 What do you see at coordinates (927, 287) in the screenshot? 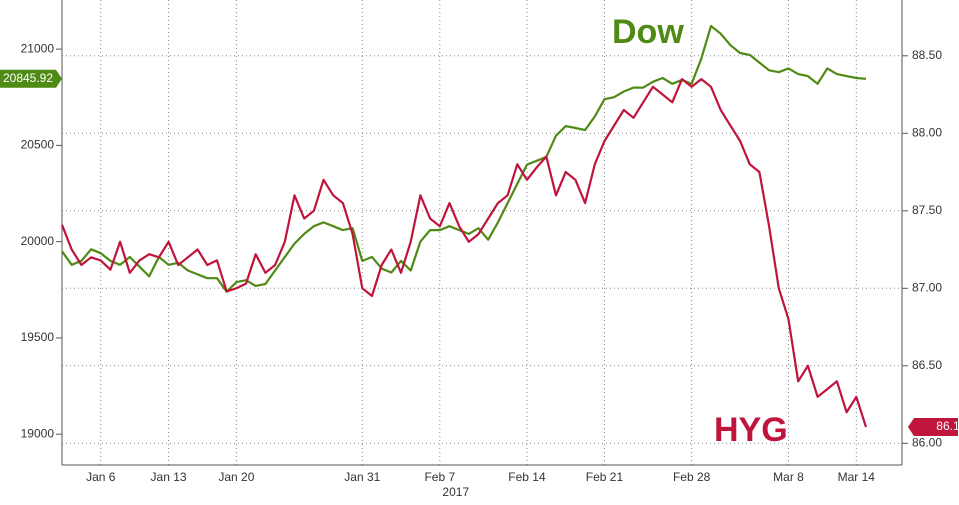
I see `y2-tick-label: 87.00` at bounding box center [927, 287].